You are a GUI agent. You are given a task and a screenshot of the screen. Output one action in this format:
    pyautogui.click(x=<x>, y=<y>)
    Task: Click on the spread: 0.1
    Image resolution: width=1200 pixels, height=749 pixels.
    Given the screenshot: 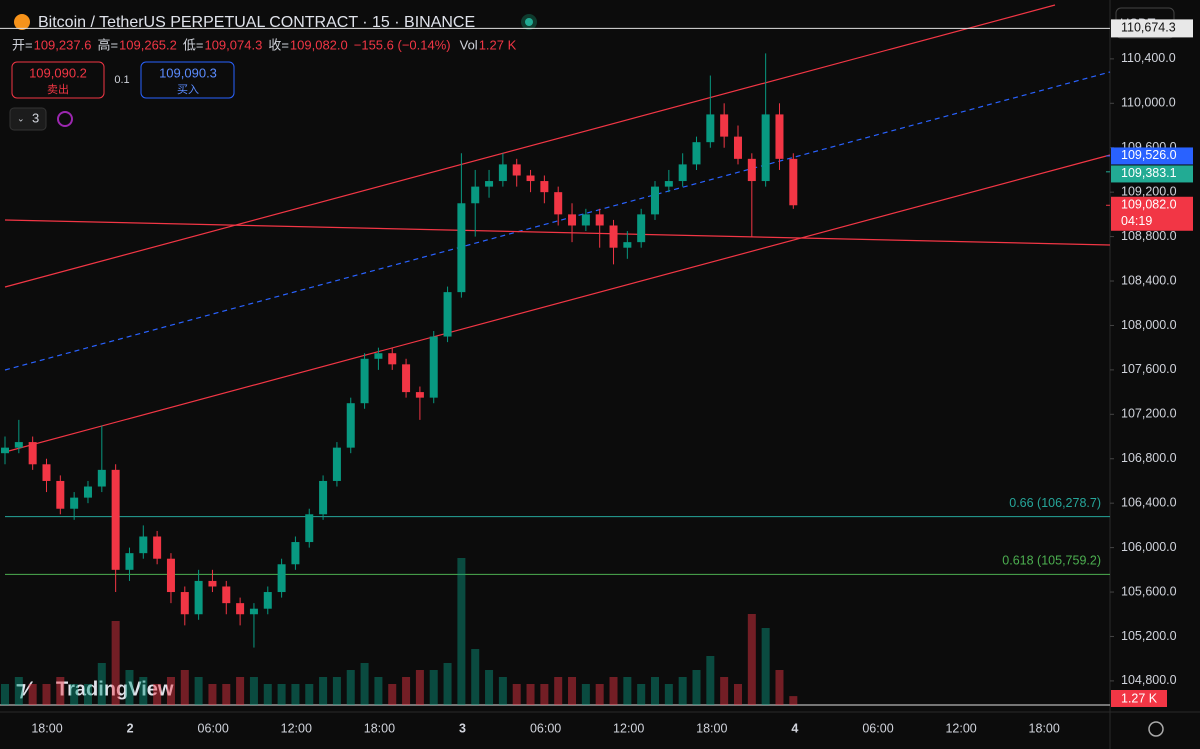 What is the action you would take?
    pyautogui.click(x=121, y=80)
    